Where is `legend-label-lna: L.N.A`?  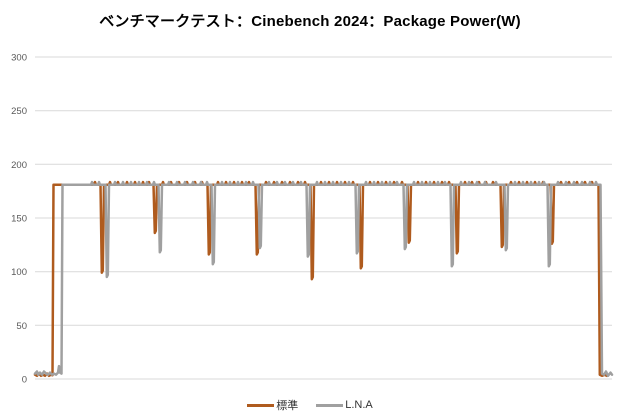
legend-label-lna: L.N.A is located at coordinates (359, 405).